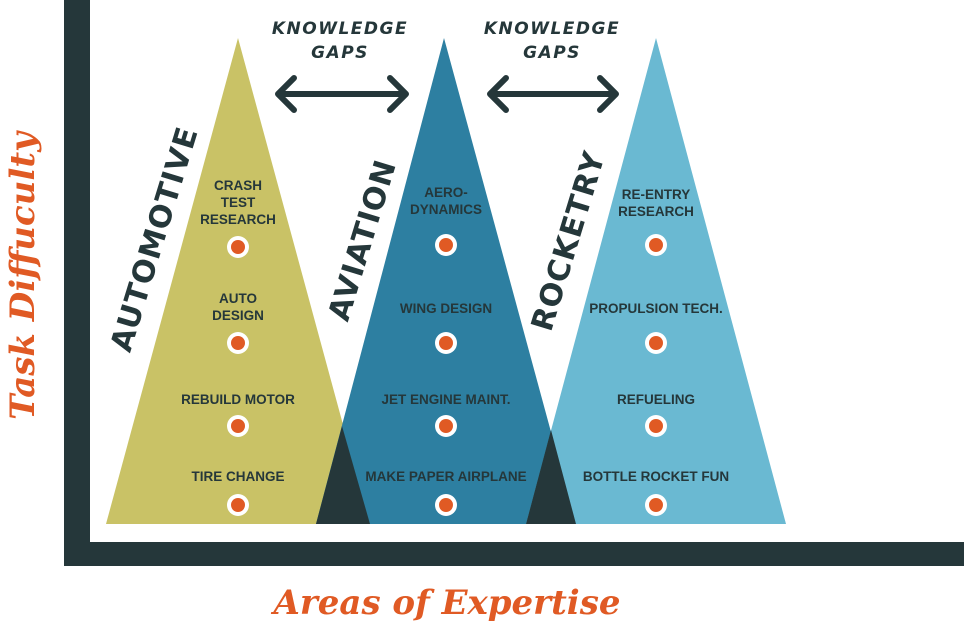 This screenshot has height=628, width=964. What do you see at coordinates (656, 492) in the screenshot?
I see `rocketry-task-4: BOTTLE ROCKET FUN` at bounding box center [656, 492].